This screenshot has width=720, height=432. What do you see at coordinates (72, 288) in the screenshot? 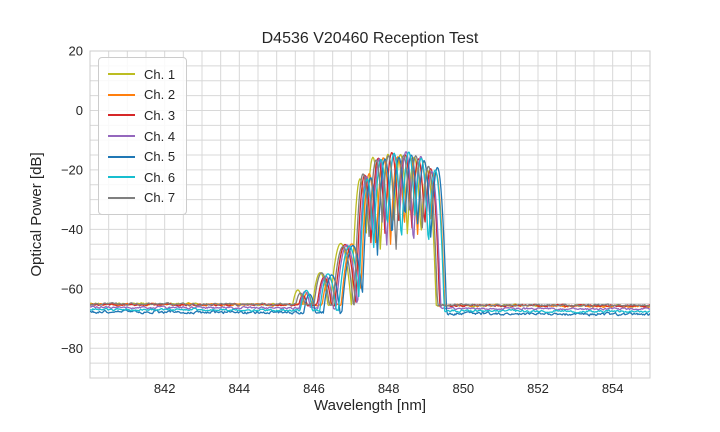
I see `y-tick-label: −60` at bounding box center [72, 288].